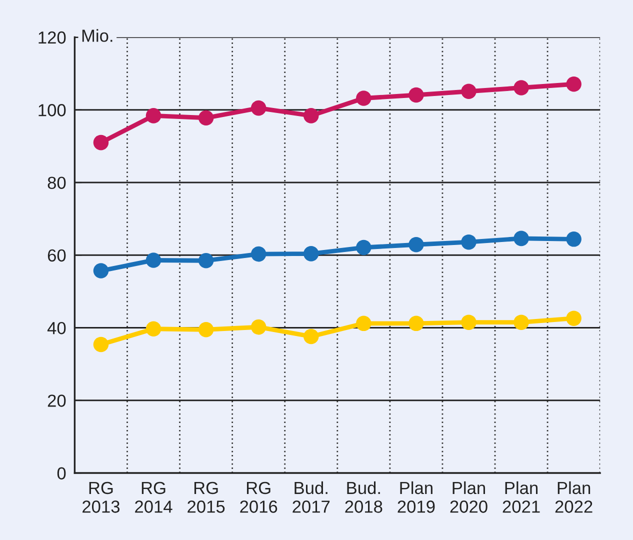  I want to click on y-tick-label: 80, so click(57, 182).